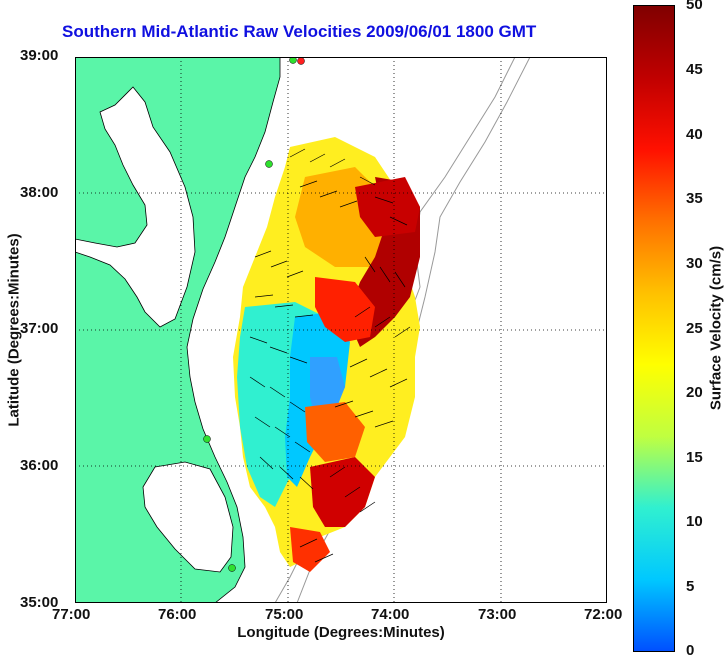 Image resolution: width=724 pixels, height=659 pixels. Describe the element at coordinates (715, 328) in the screenshot. I see `colorbar-label: Surface Velocity (cm/s)` at that location.